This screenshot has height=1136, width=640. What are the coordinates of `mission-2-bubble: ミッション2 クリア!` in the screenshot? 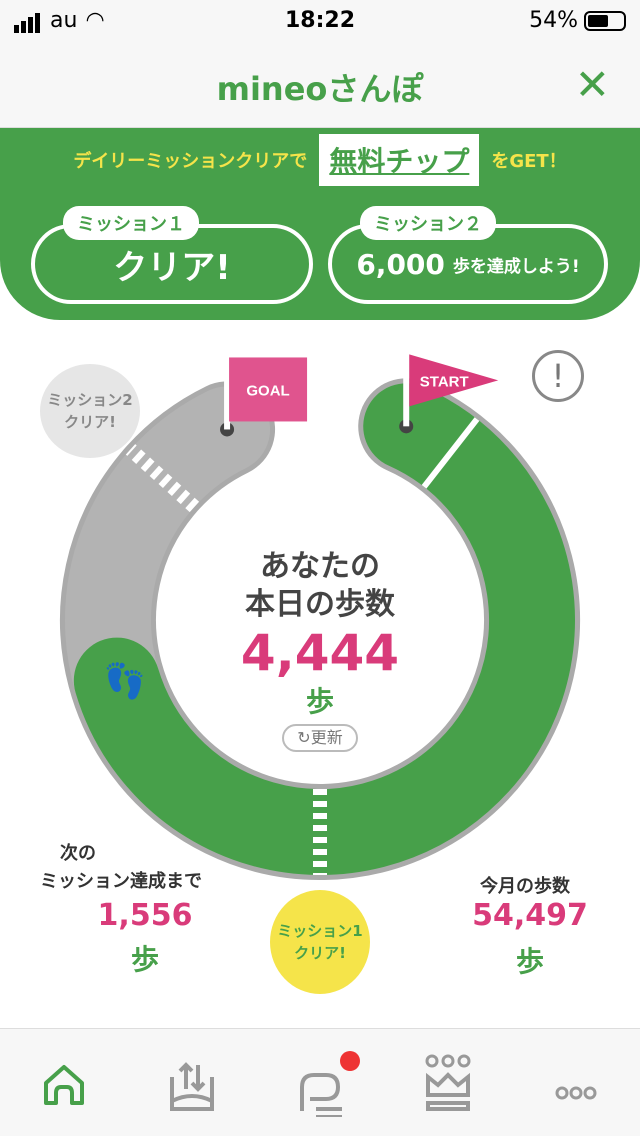 It's located at (90, 411).